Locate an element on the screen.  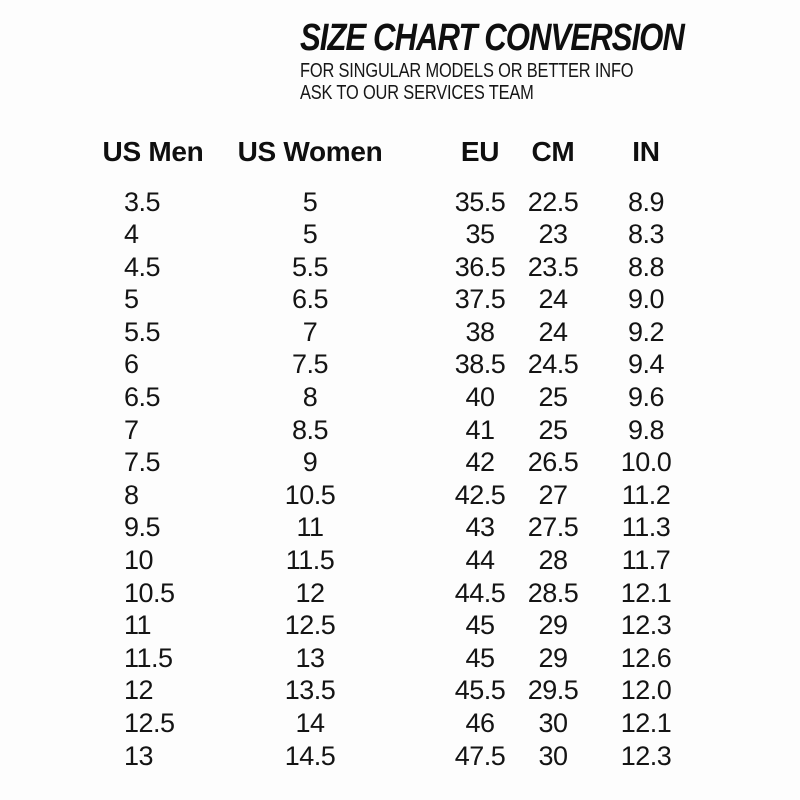
table-cell: 11.7 is located at coordinates (646, 560).